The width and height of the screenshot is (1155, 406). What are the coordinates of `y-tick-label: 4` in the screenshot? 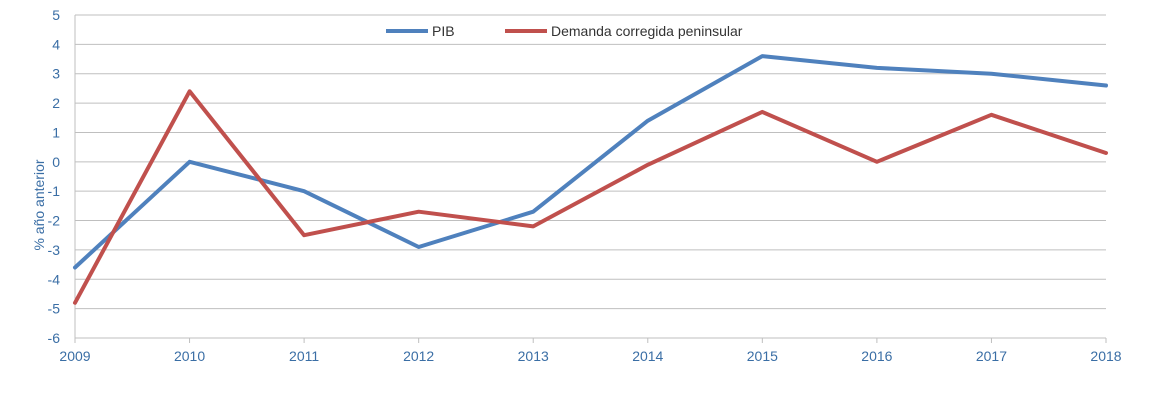 It's located at (56, 44).